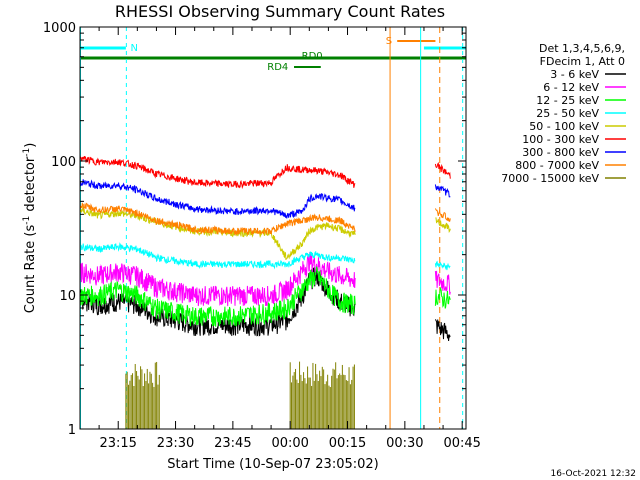 The width and height of the screenshot is (640, 480). I want to click on legend-header-line-2: FDecim 1, Att 0, so click(582, 61).